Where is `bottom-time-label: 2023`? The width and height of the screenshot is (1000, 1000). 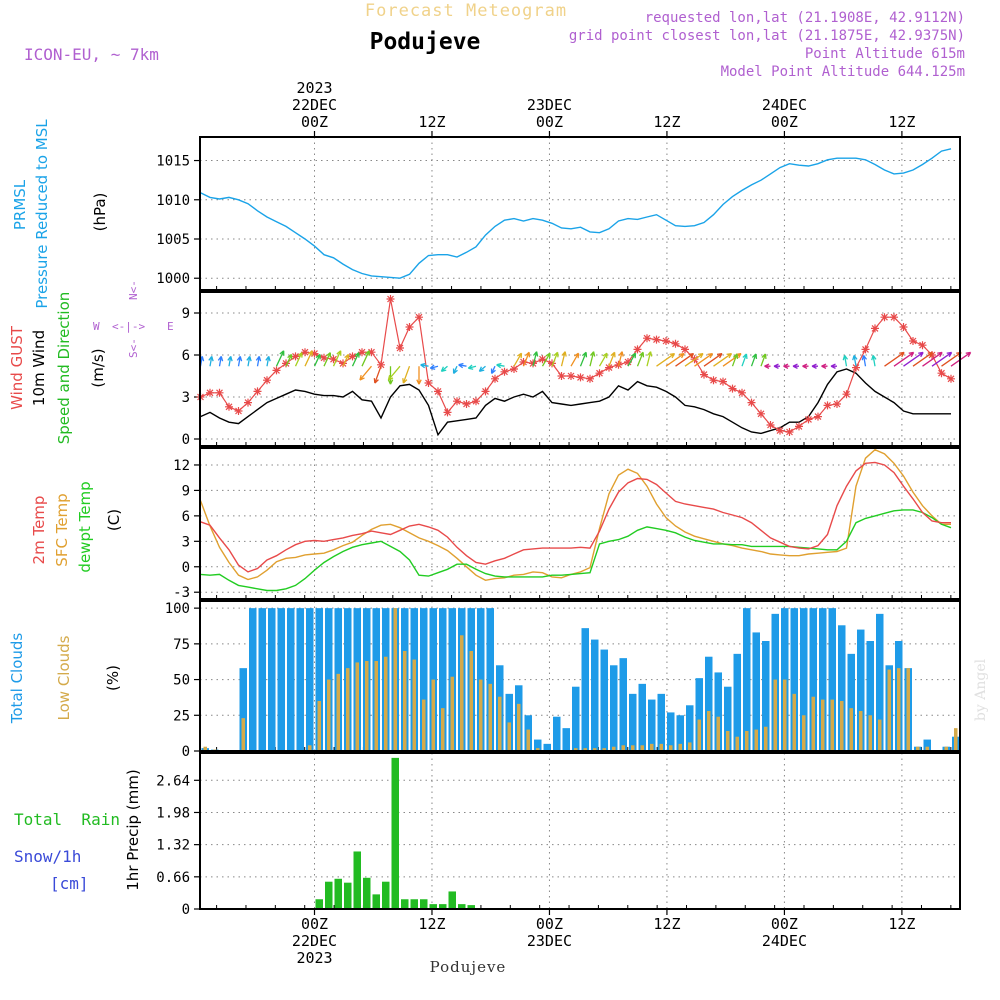 bottom-time-label: 2023 is located at coordinates (314, 958).